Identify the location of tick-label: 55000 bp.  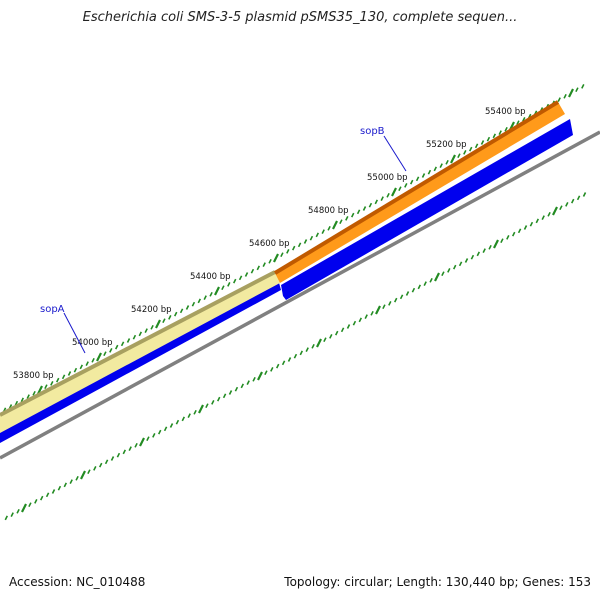
(387, 178).